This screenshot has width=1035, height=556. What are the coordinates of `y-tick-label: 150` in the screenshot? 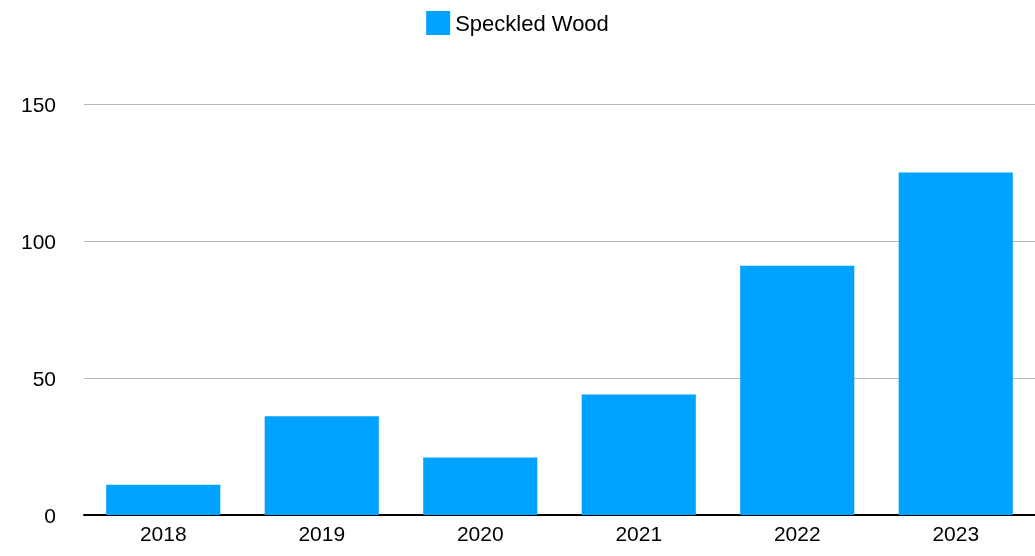 It's located at (38, 104).